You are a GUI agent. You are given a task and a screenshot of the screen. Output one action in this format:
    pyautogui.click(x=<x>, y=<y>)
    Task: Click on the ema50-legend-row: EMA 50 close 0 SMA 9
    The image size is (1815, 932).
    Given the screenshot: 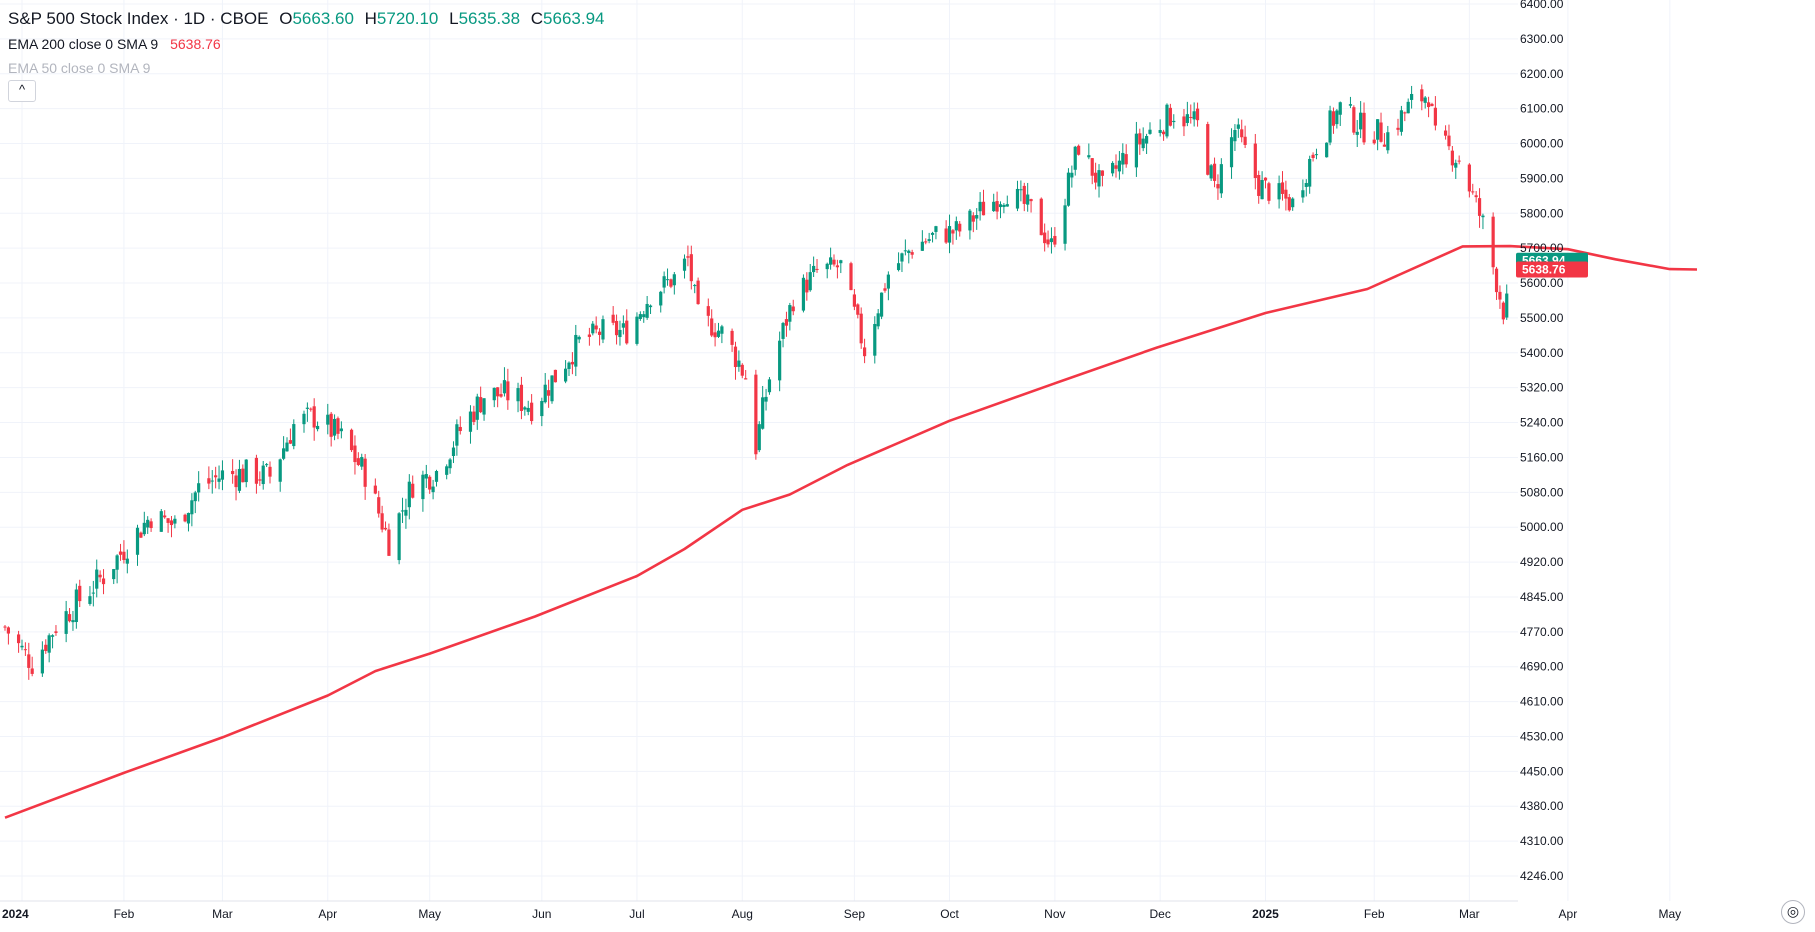 What is the action you would take?
    pyautogui.click(x=306, y=68)
    